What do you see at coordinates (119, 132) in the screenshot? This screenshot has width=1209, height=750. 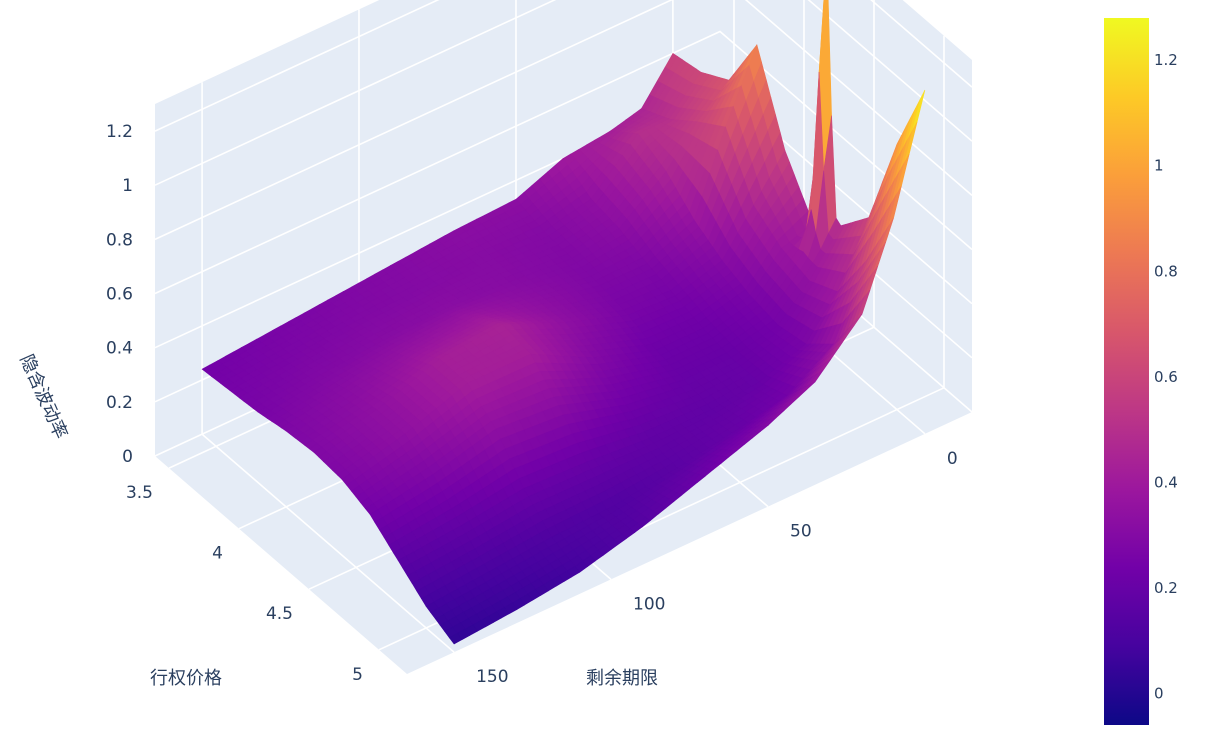 I see `z-tick-label: 1.2` at bounding box center [119, 132].